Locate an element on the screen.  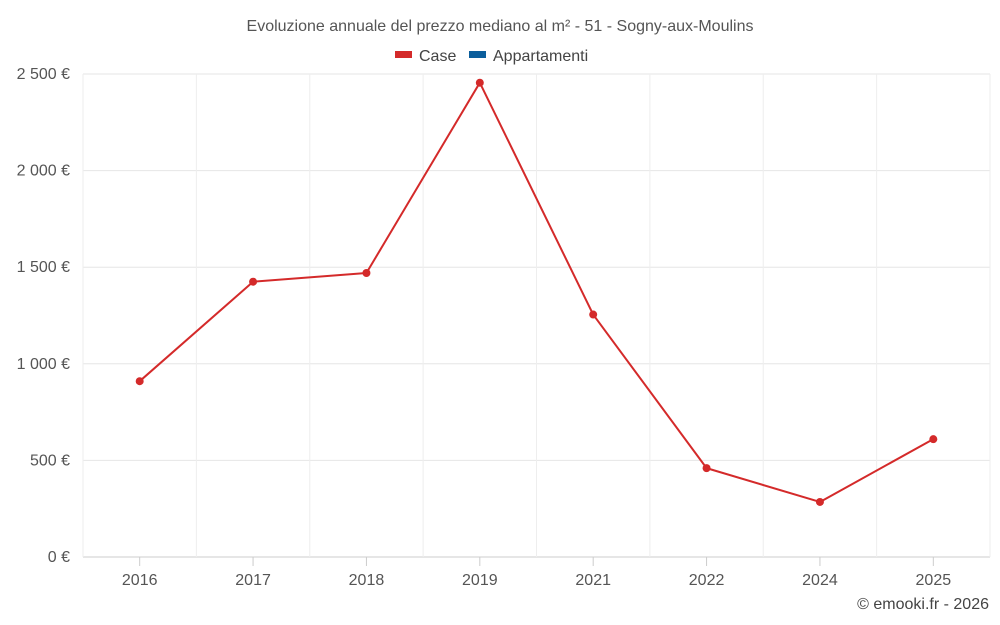
x-tick-label: 2025 is located at coordinates (934, 580).